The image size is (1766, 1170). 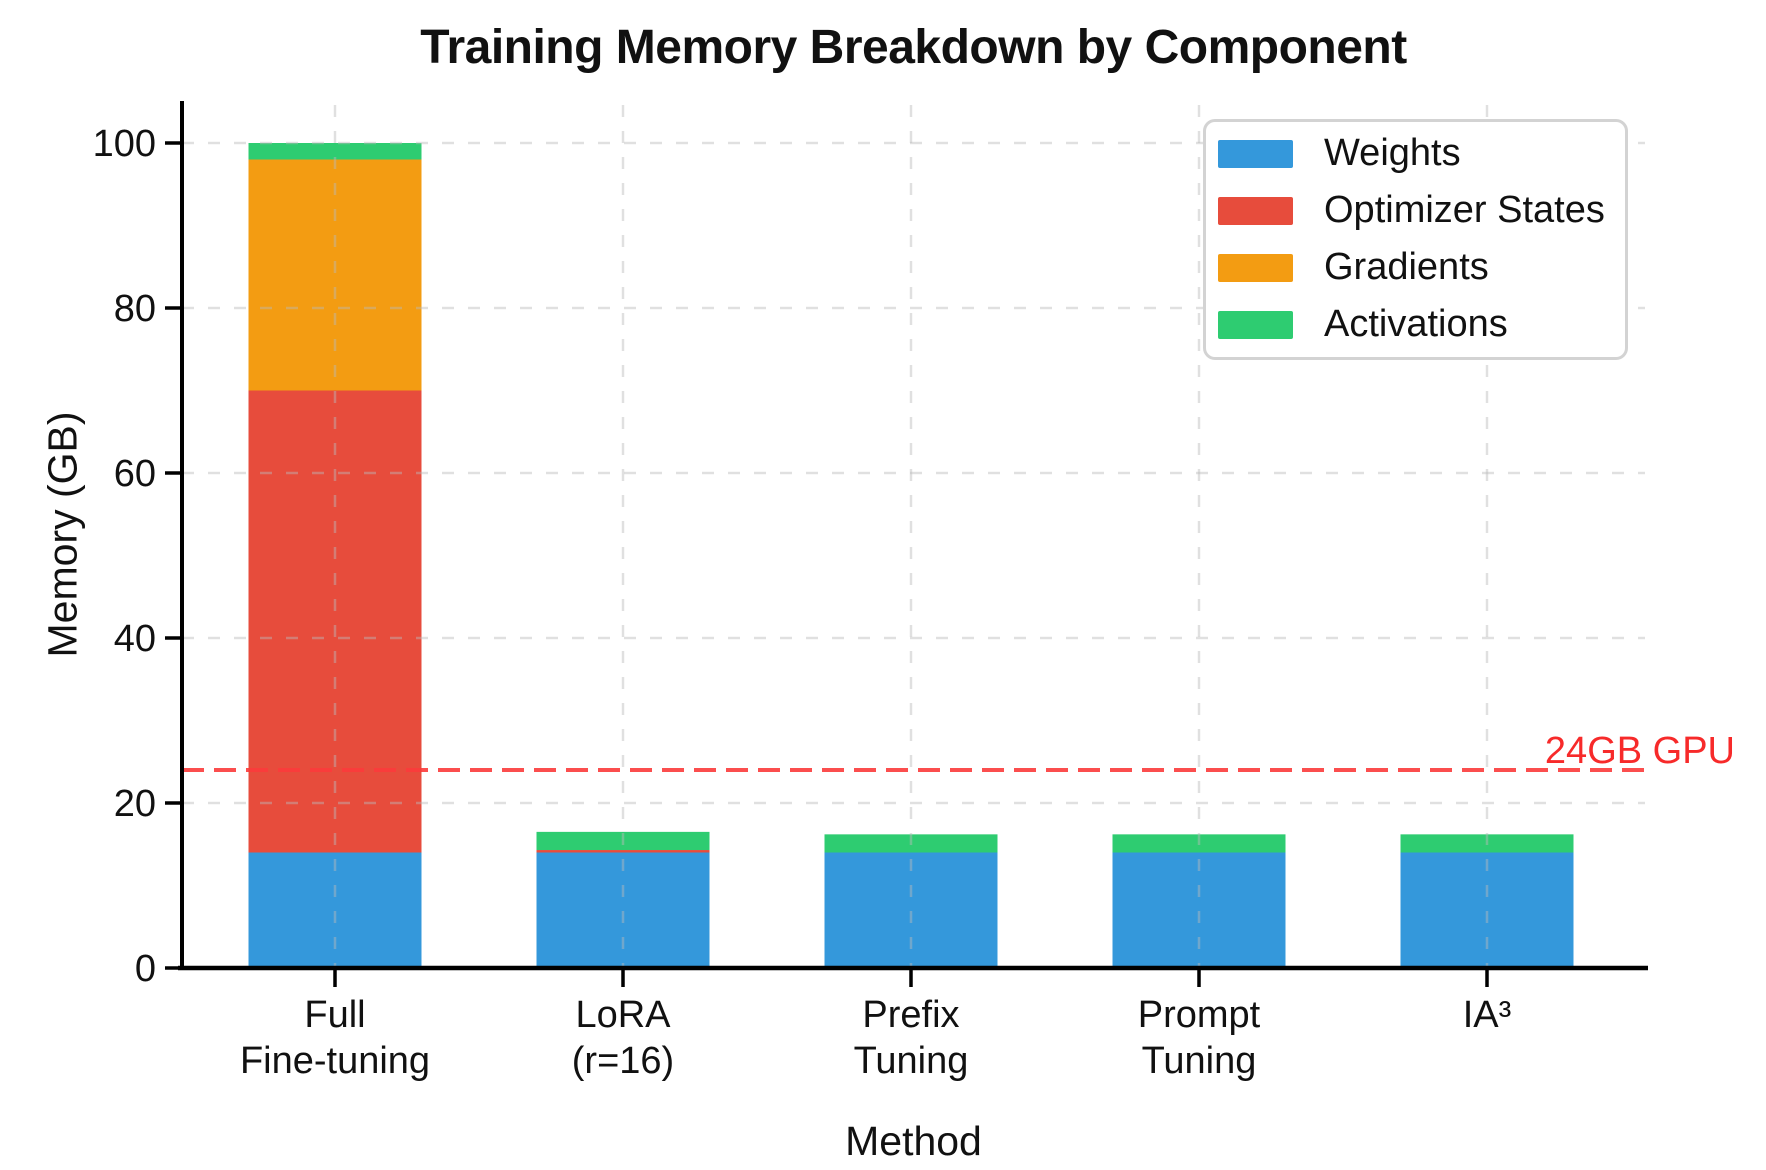 I want to click on legend-swatch-optimizer-states, so click(x=1255, y=210).